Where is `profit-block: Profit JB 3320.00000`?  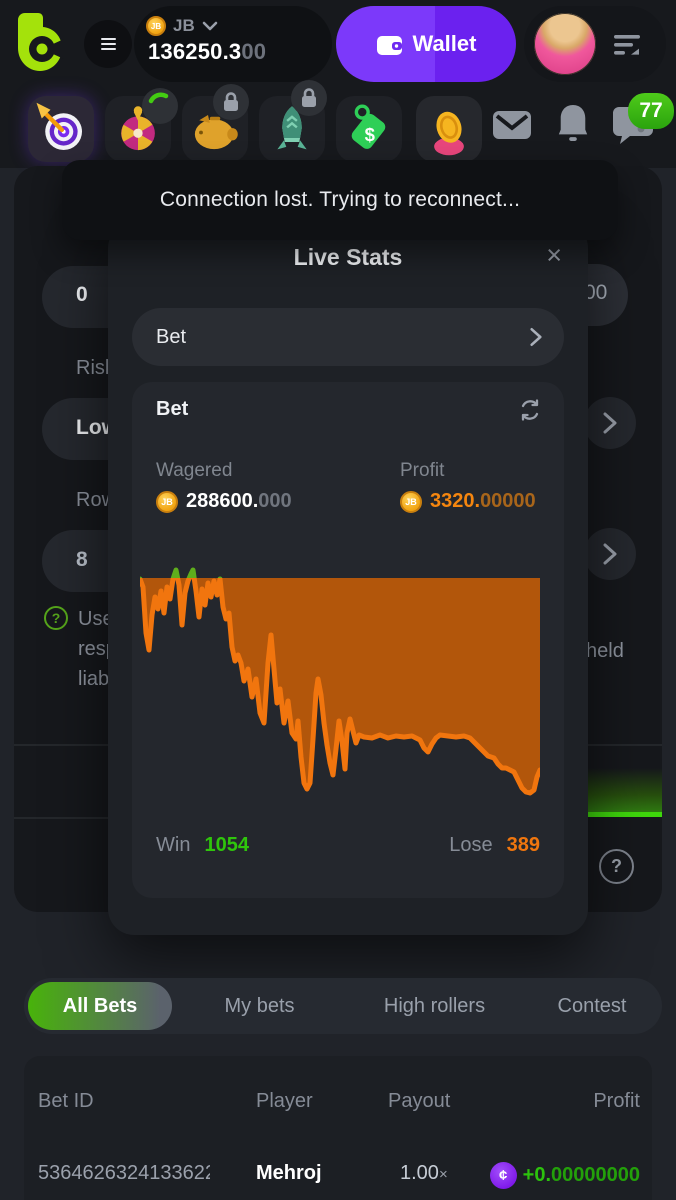
profit-block: Profit JB 3320.00000 is located at coordinates (468, 486).